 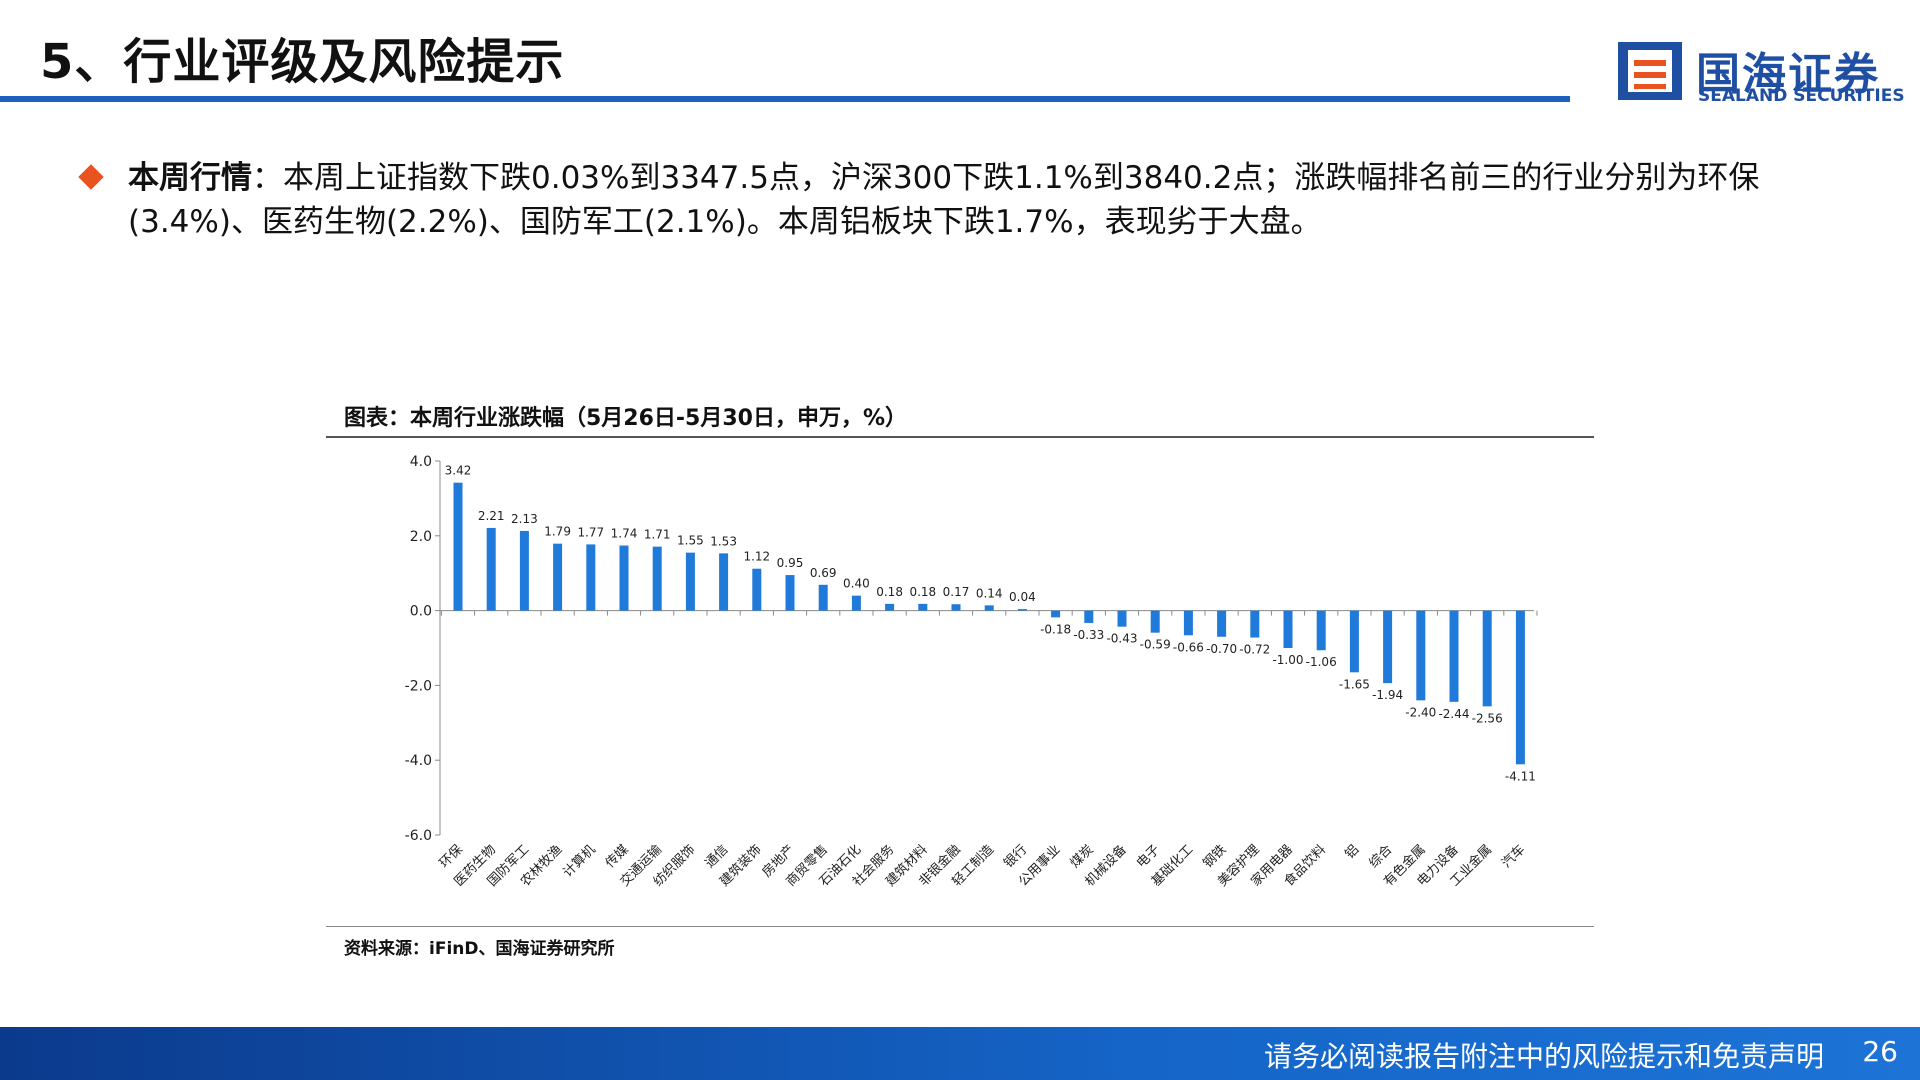 I want to click on slide-title: 5、行业评级及风险提示, so click(x=302, y=62).